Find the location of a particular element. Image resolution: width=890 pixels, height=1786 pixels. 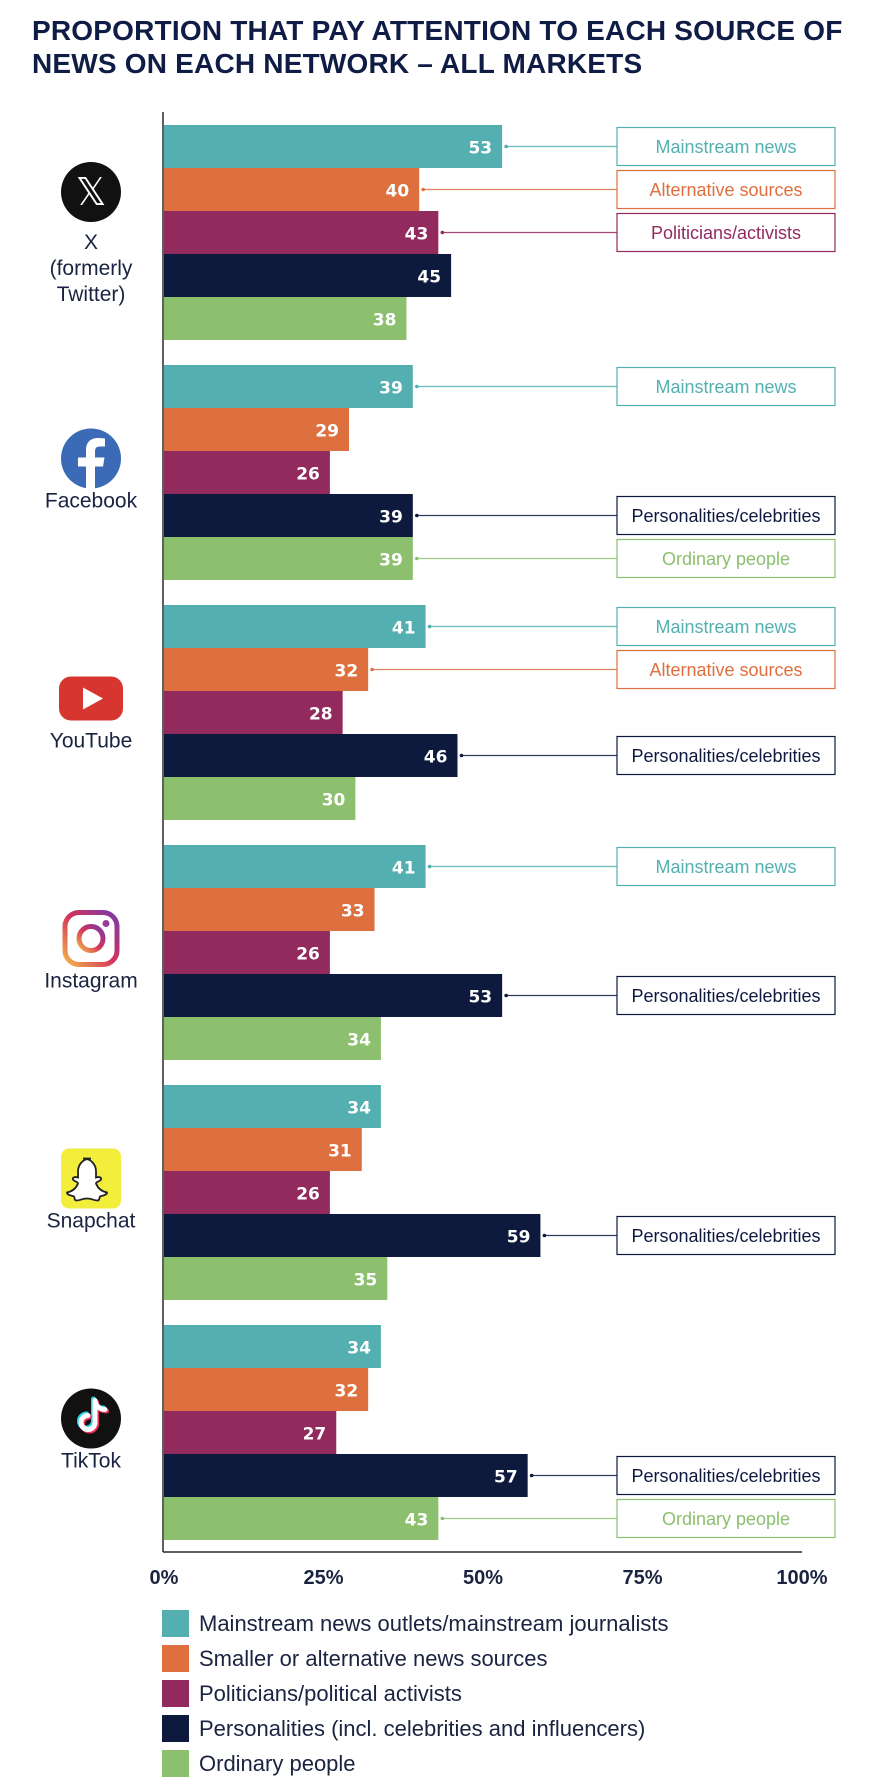

bar-value-label: 28 is located at coordinates (321, 715).